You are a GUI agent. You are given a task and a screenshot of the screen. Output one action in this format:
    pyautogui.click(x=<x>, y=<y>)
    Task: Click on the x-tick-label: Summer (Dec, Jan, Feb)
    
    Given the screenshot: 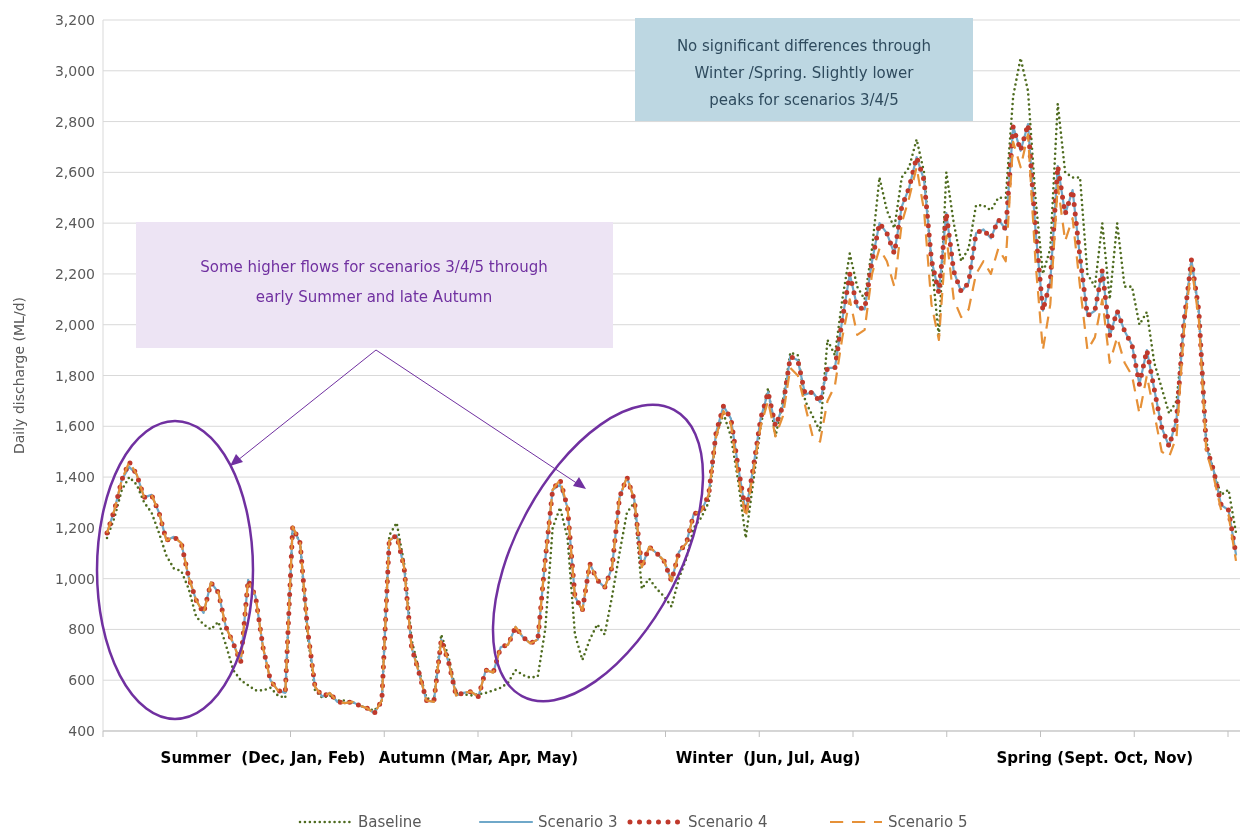 What is the action you would take?
    pyautogui.click(x=263, y=758)
    